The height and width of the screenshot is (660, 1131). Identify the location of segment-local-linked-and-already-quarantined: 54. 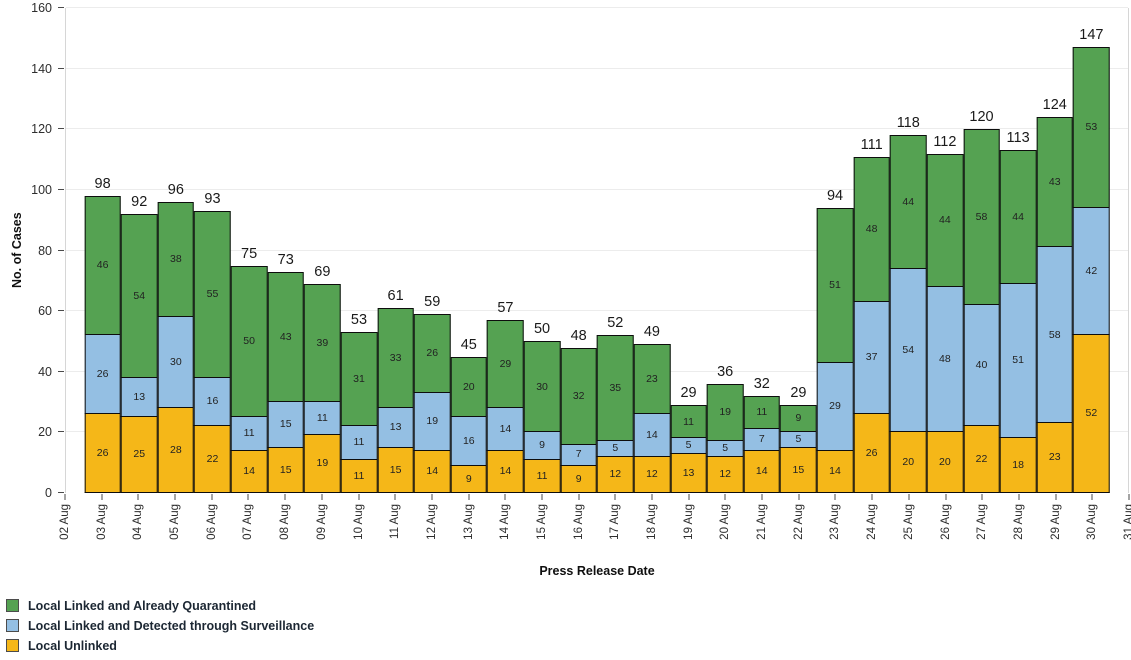
(139, 296).